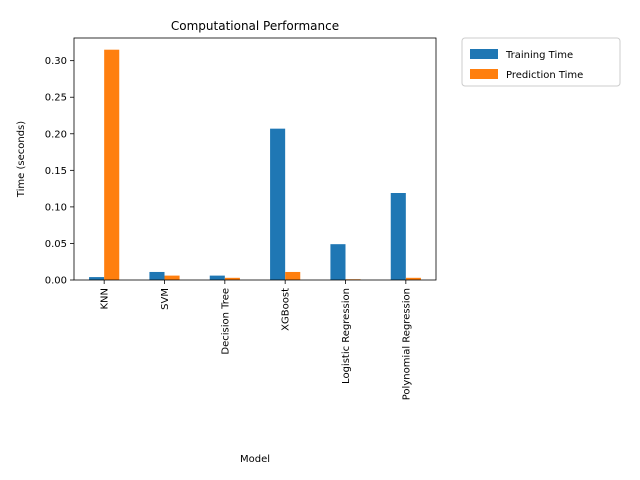 Image resolution: width=640 pixels, height=480 pixels. What do you see at coordinates (56, 171) in the screenshot?
I see `y-tick-label-3: 0.15` at bounding box center [56, 171].